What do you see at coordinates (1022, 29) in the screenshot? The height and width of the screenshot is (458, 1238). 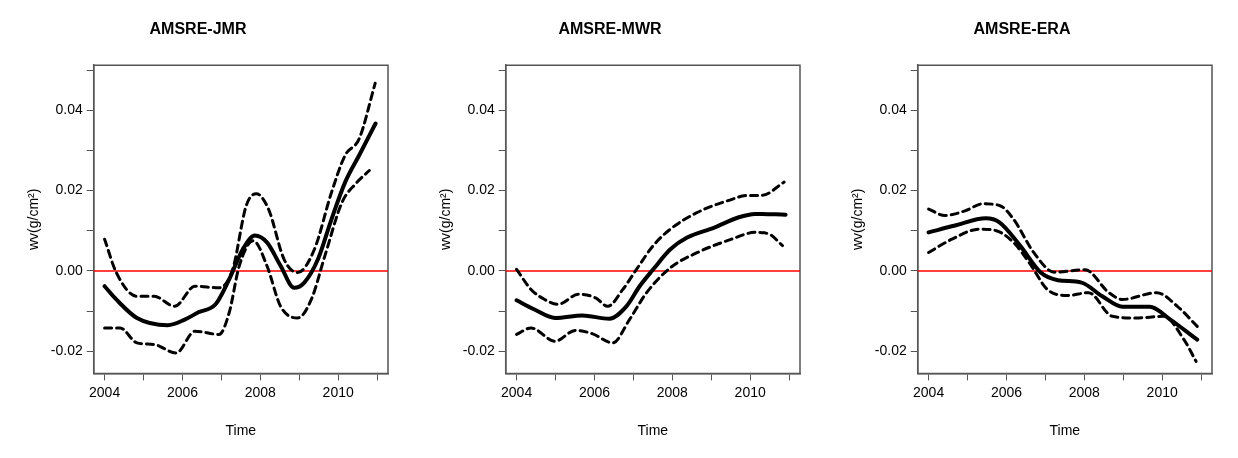 I see `chart-title: AMSRE-ERA` at bounding box center [1022, 29].